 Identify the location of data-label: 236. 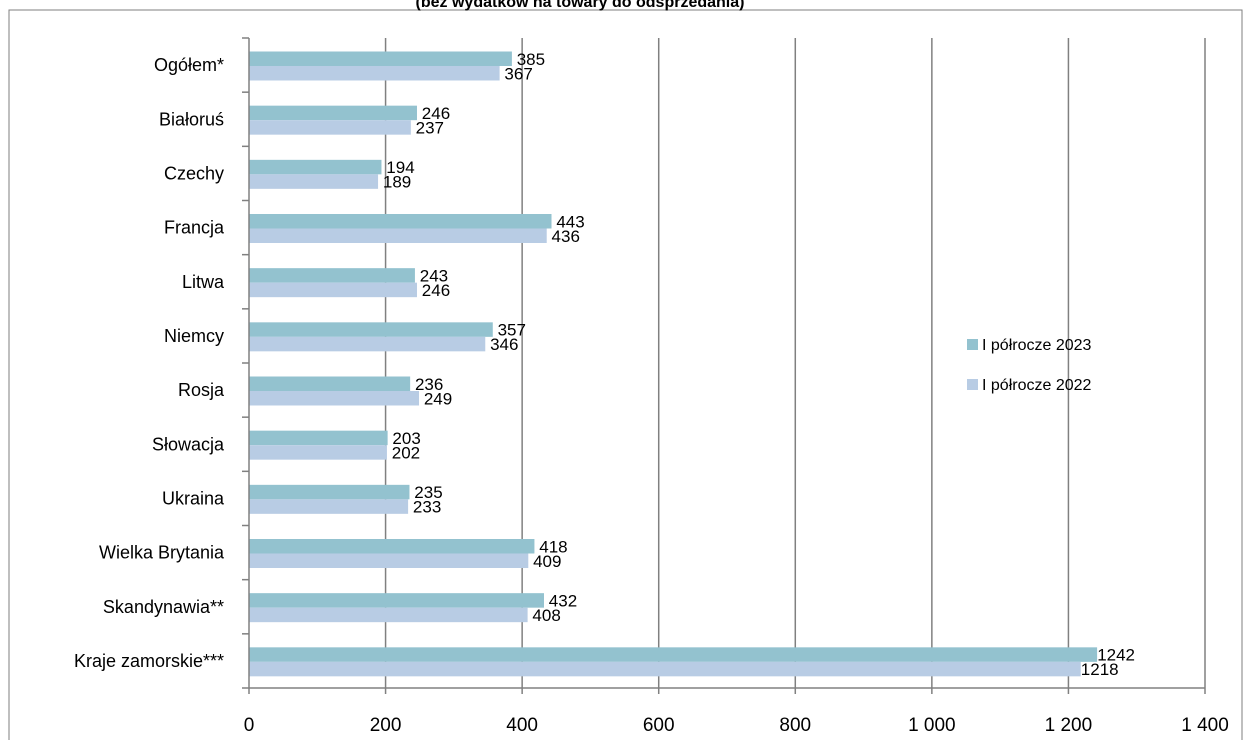
(429, 384).